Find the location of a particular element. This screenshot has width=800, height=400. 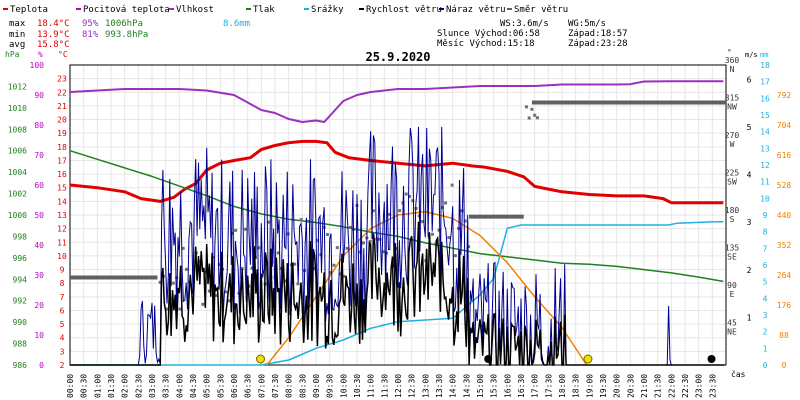

direction-tick: 225 is located at coordinates (732, 173).